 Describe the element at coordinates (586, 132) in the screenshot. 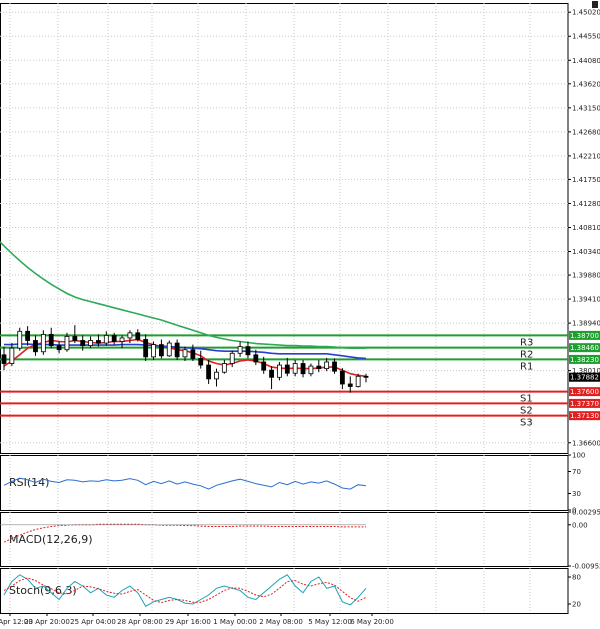

I see `price-tick-label: 1.42680` at that location.